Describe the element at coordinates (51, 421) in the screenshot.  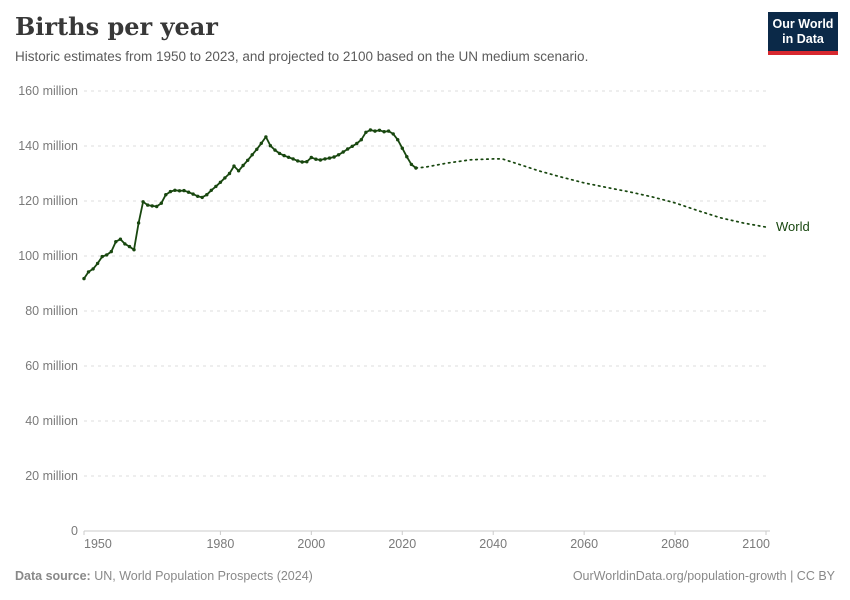
I see `y-axis-tick-label: 40 million` at that location.